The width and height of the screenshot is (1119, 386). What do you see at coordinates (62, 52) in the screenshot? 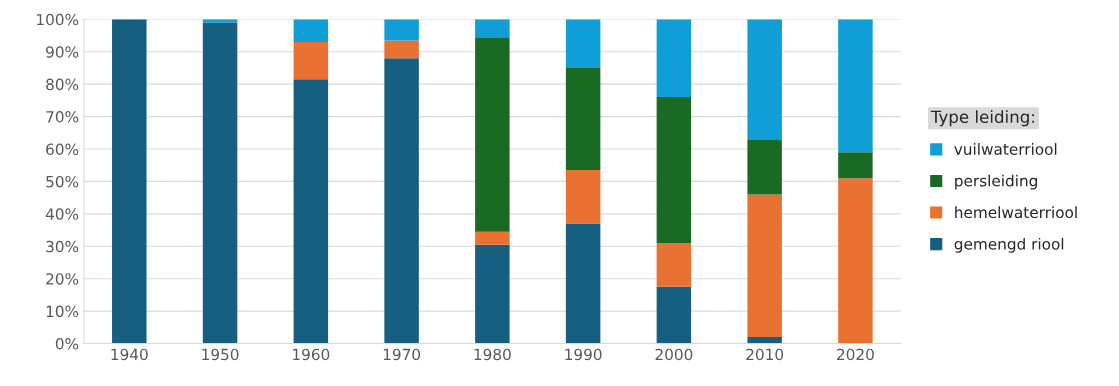
I see `y-tick-label: 90%` at bounding box center [62, 52].